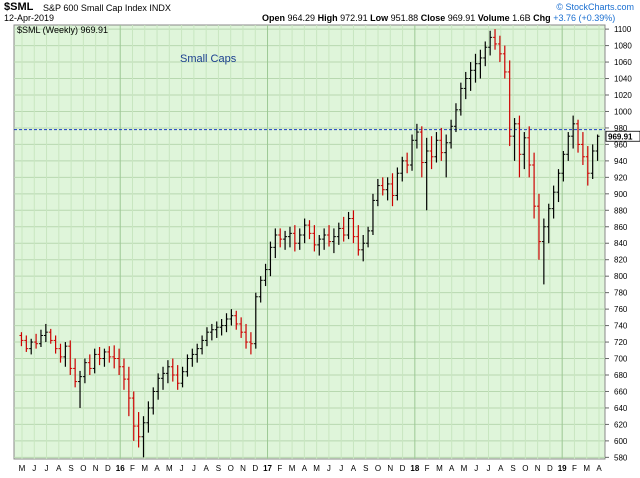 Image resolution: width=640 pixels, height=478 pixels. Describe the element at coordinates (621, 375) in the screenshot. I see `y-tick-label: 680` at that location.